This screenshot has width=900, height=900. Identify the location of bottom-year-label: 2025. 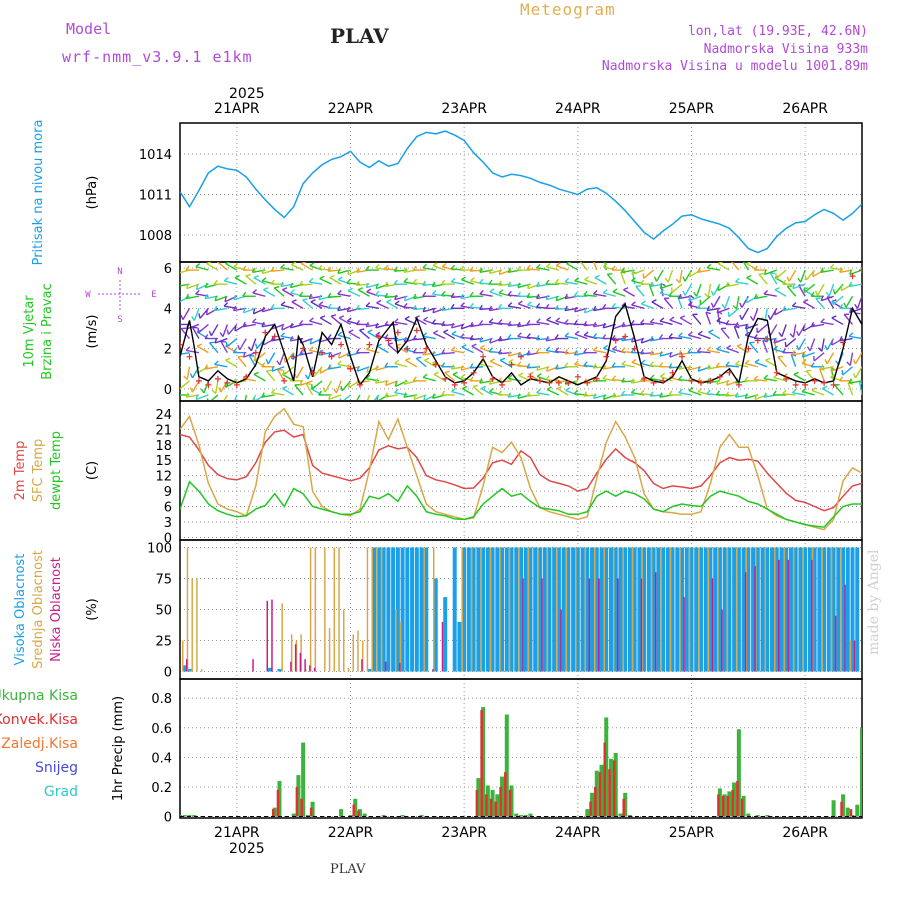
(247, 849).